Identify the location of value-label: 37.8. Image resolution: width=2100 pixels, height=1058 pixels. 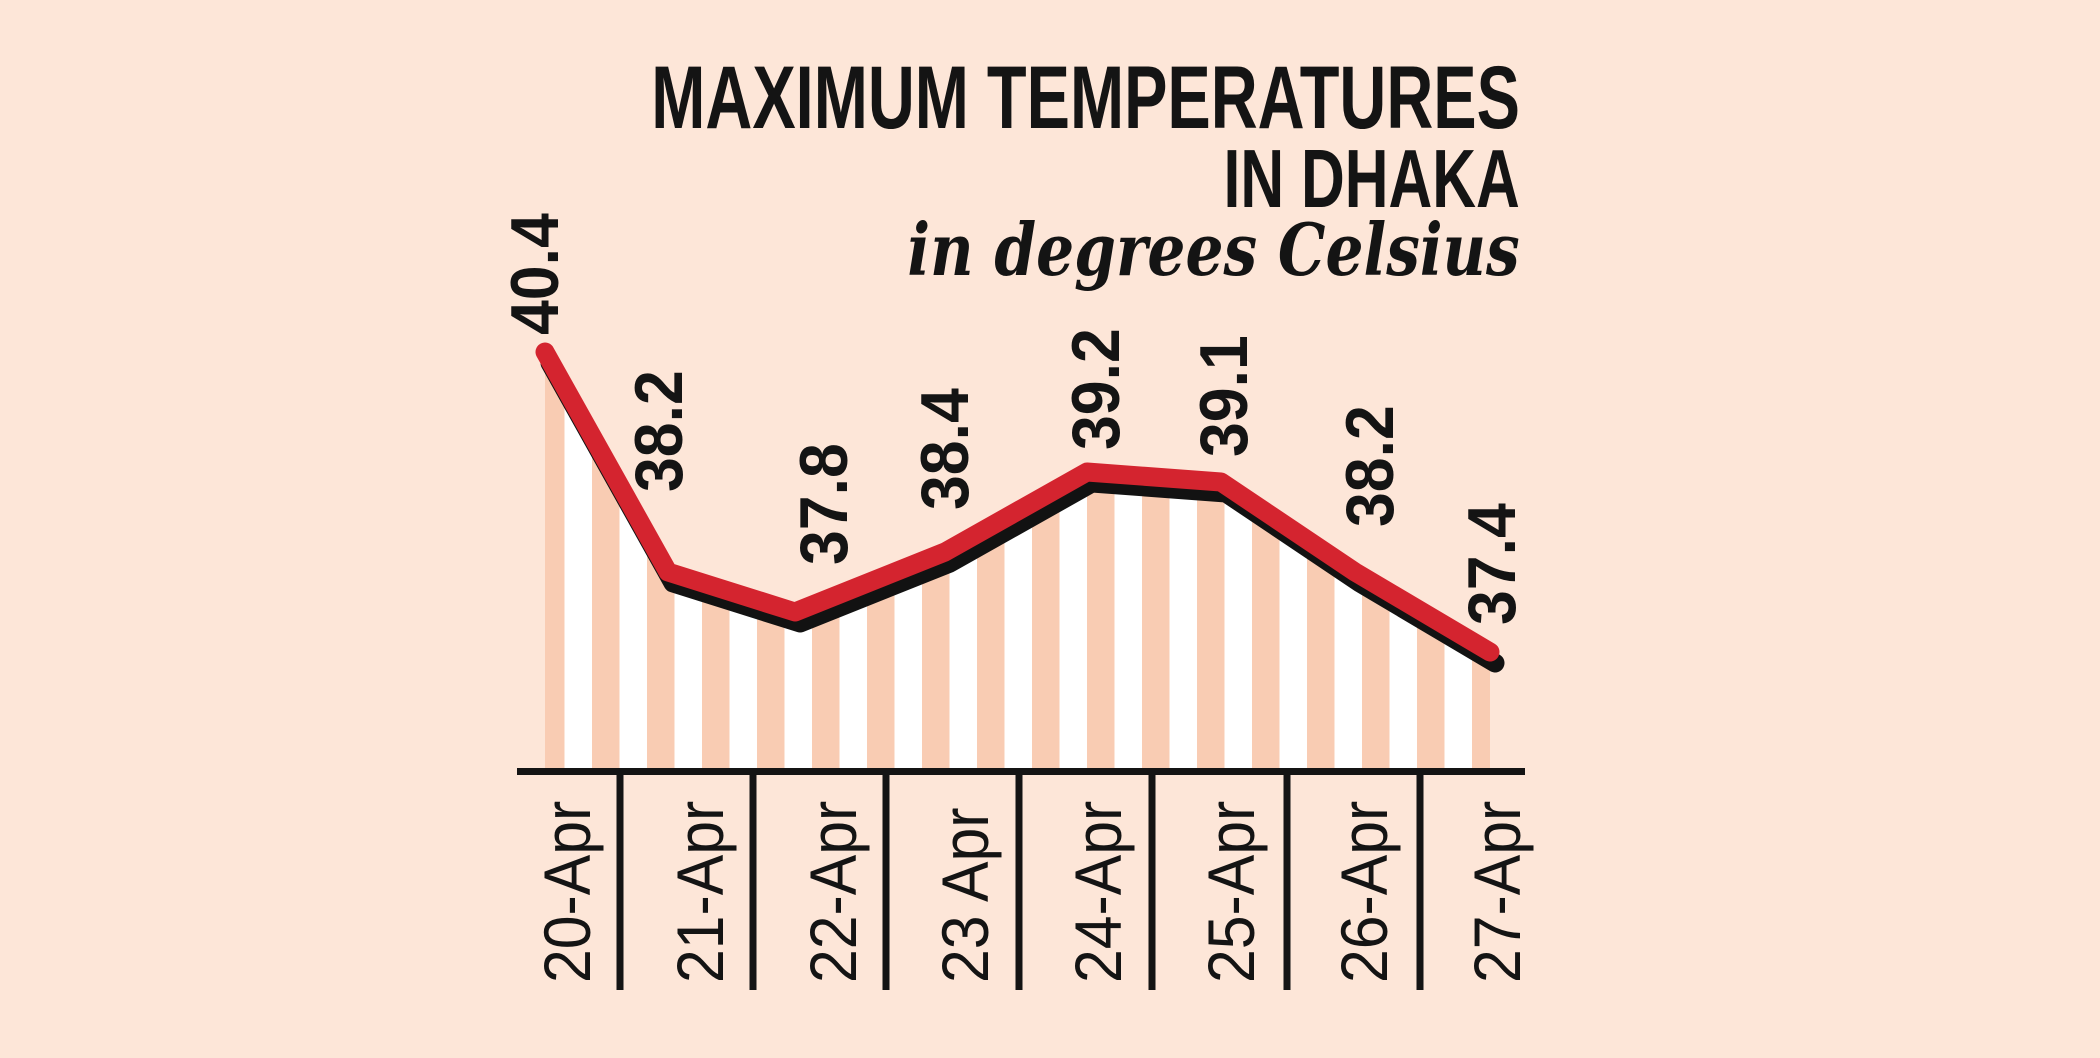
(824, 504).